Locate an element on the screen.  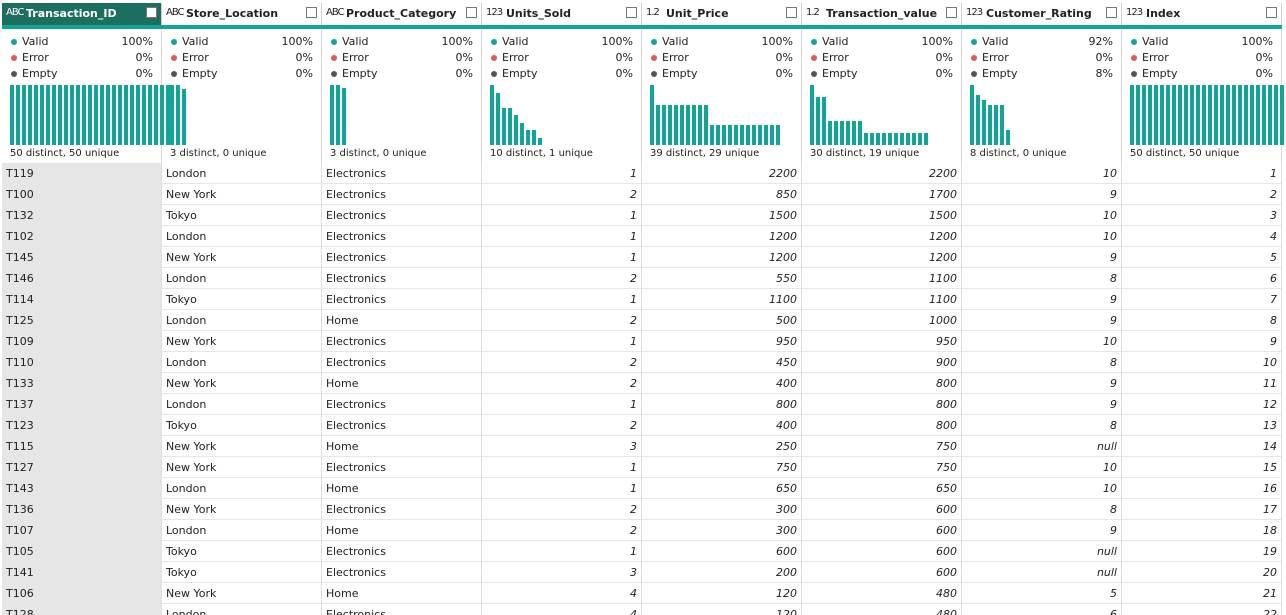
column-header: 123 Index is located at coordinates (1202, 14).